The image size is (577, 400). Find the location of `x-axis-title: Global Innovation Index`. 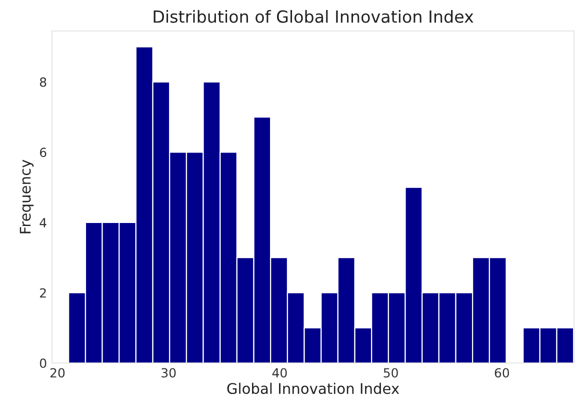

x-axis-title: Global Innovation Index is located at coordinates (313, 388).